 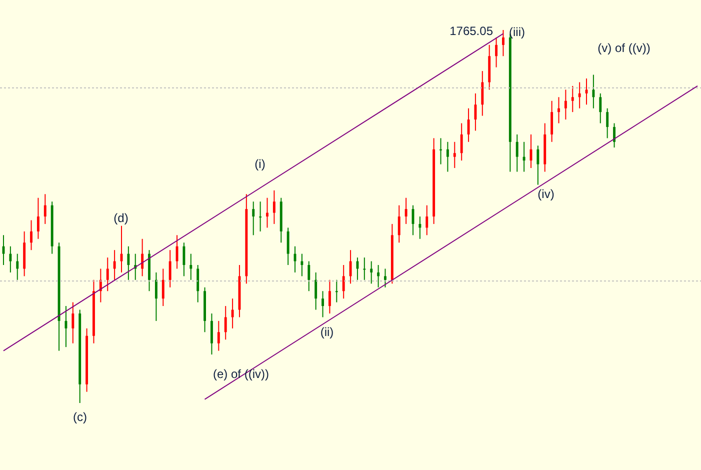 What do you see at coordinates (472, 31) in the screenshot?
I see `annotation: 1765.05` at bounding box center [472, 31].